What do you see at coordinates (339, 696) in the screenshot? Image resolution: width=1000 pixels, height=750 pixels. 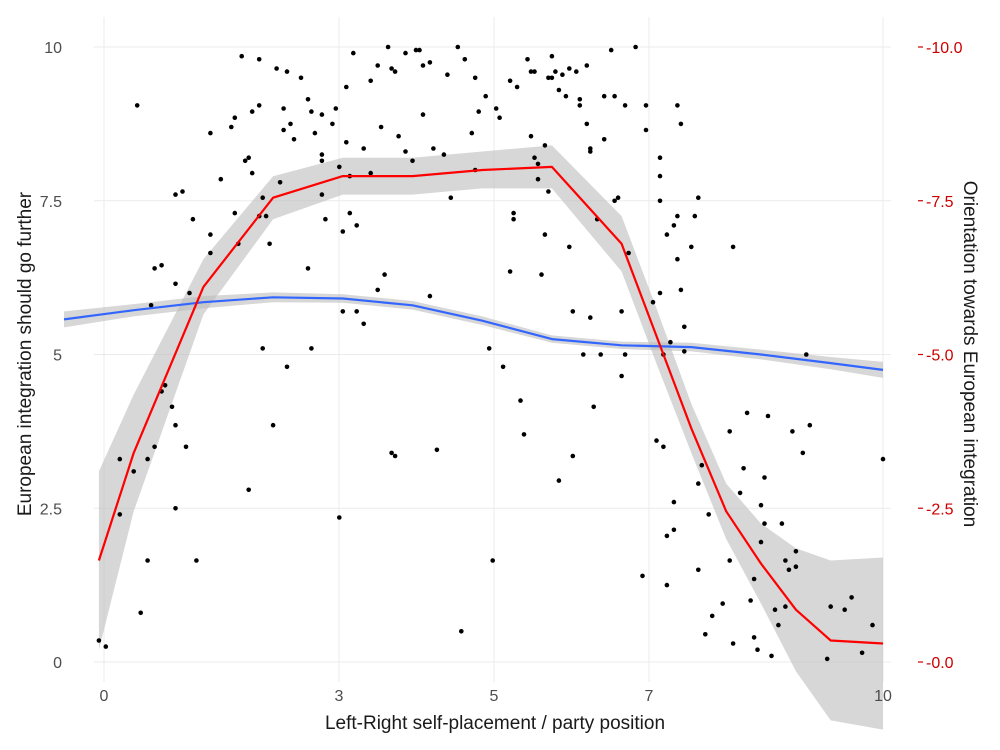 I see `x-tick-label: 3` at bounding box center [339, 696].